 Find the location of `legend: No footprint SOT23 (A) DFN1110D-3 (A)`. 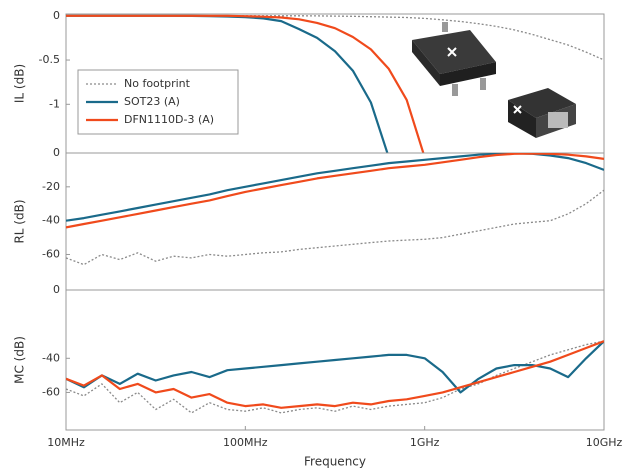

legend: No footprint SOT23 (A) DFN1110D-3 (A) is located at coordinates (158, 102).